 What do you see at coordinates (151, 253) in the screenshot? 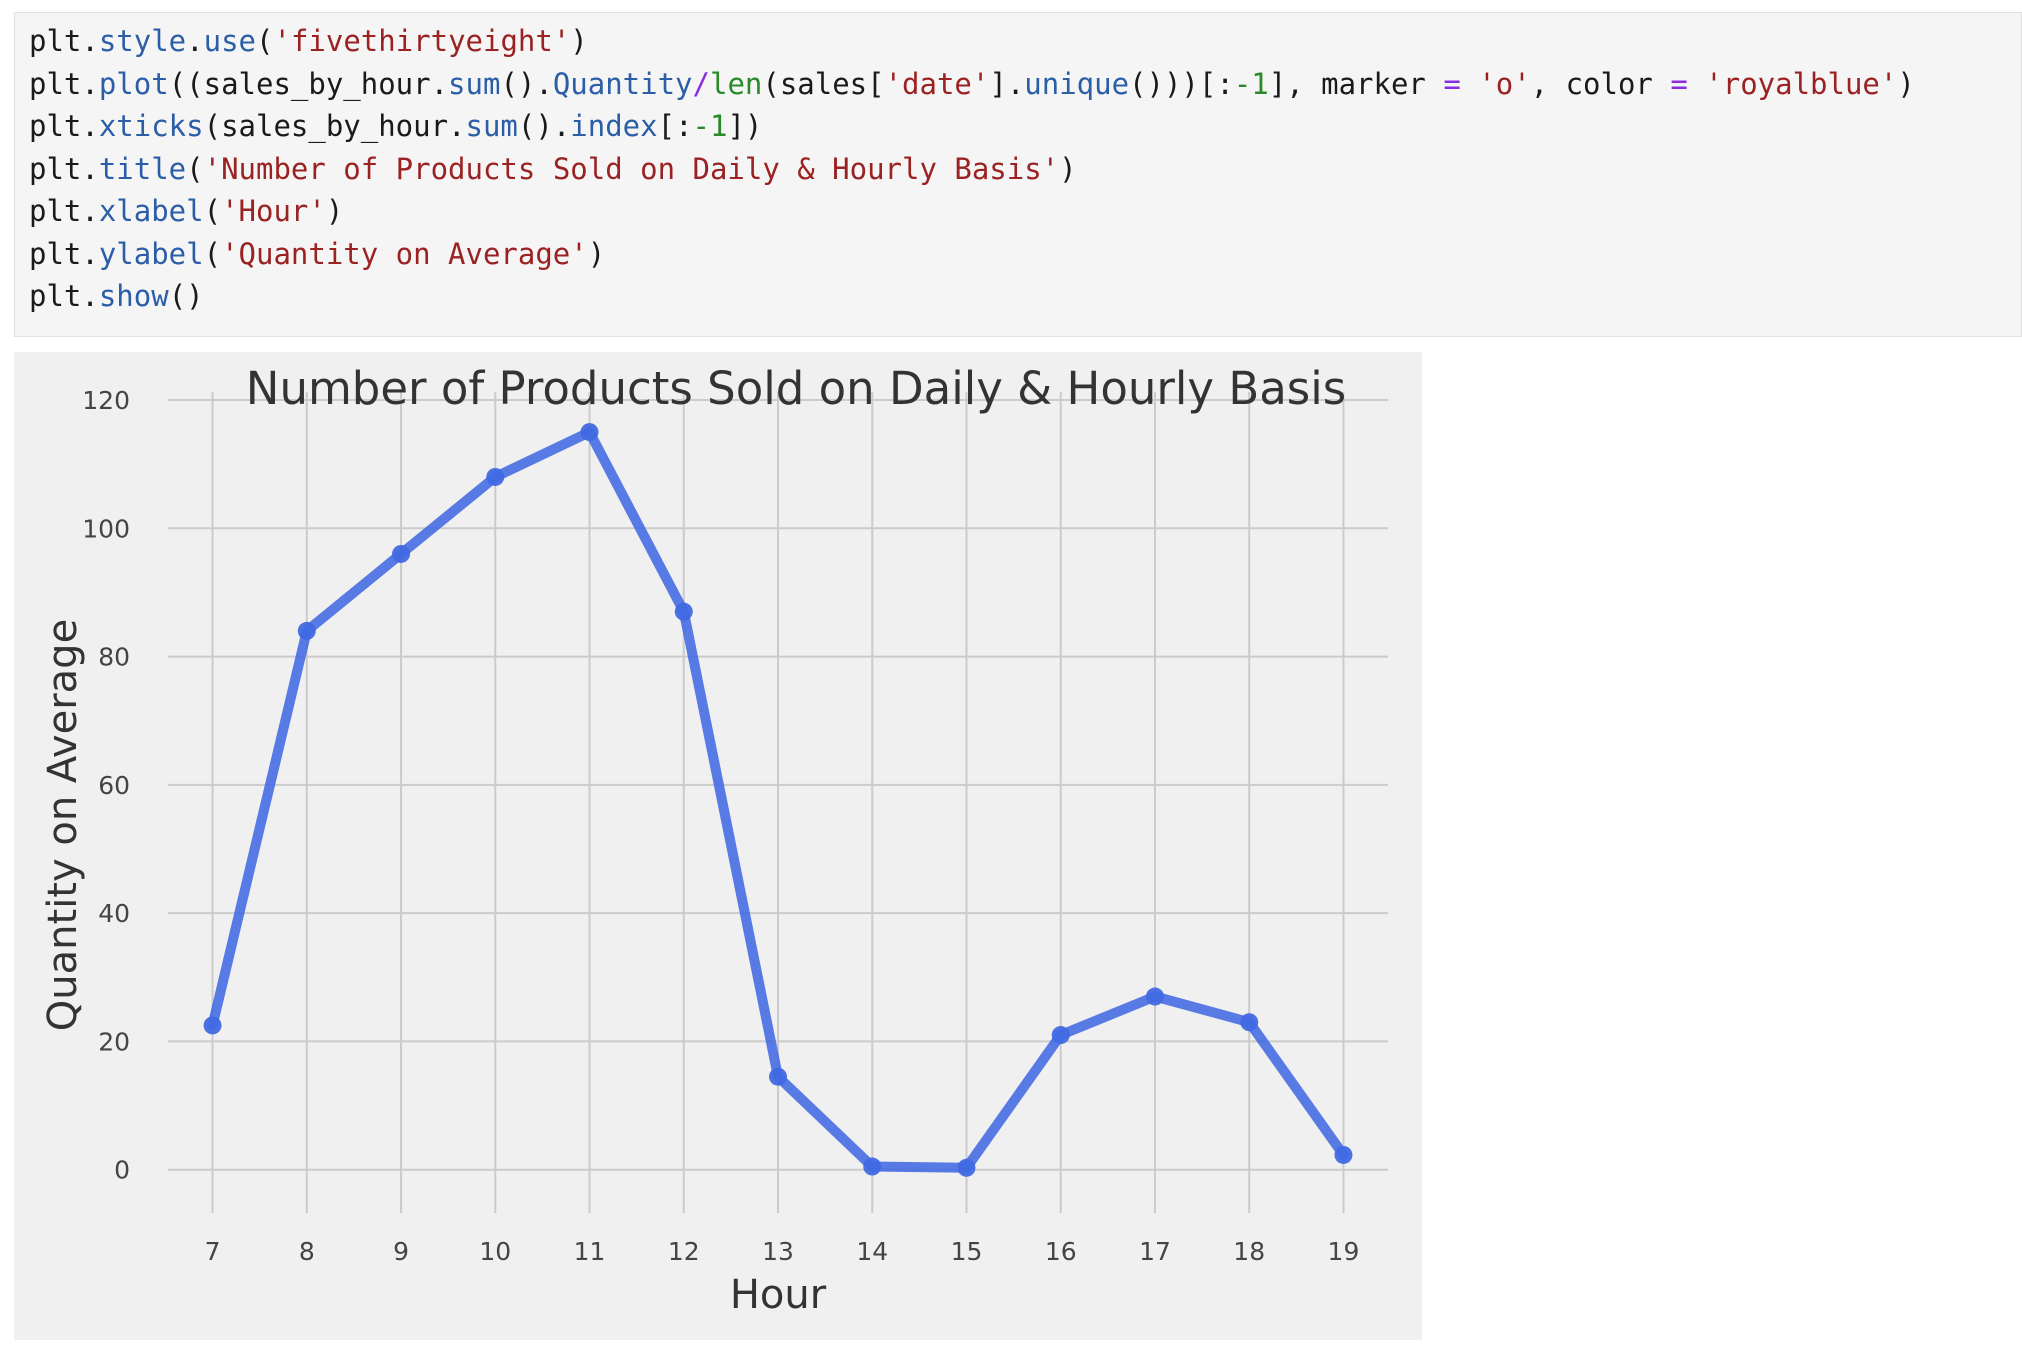
I see `code-token: ylabel` at bounding box center [151, 253].